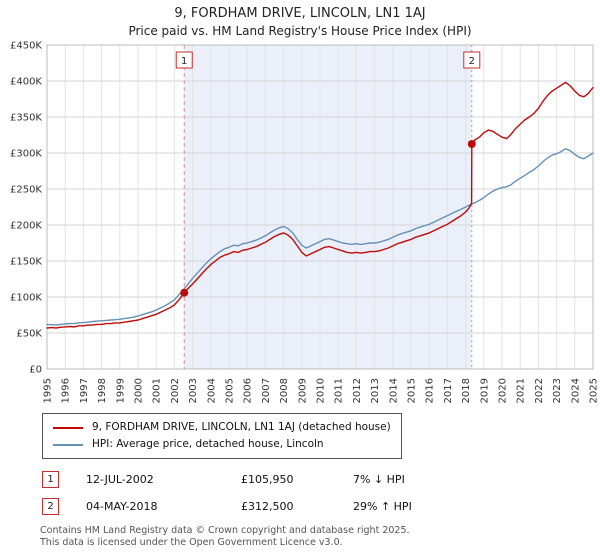 The width and height of the screenshot is (600, 560). What do you see at coordinates (484, 390) in the screenshot?
I see `svg-text: 2019` at bounding box center [484, 390].